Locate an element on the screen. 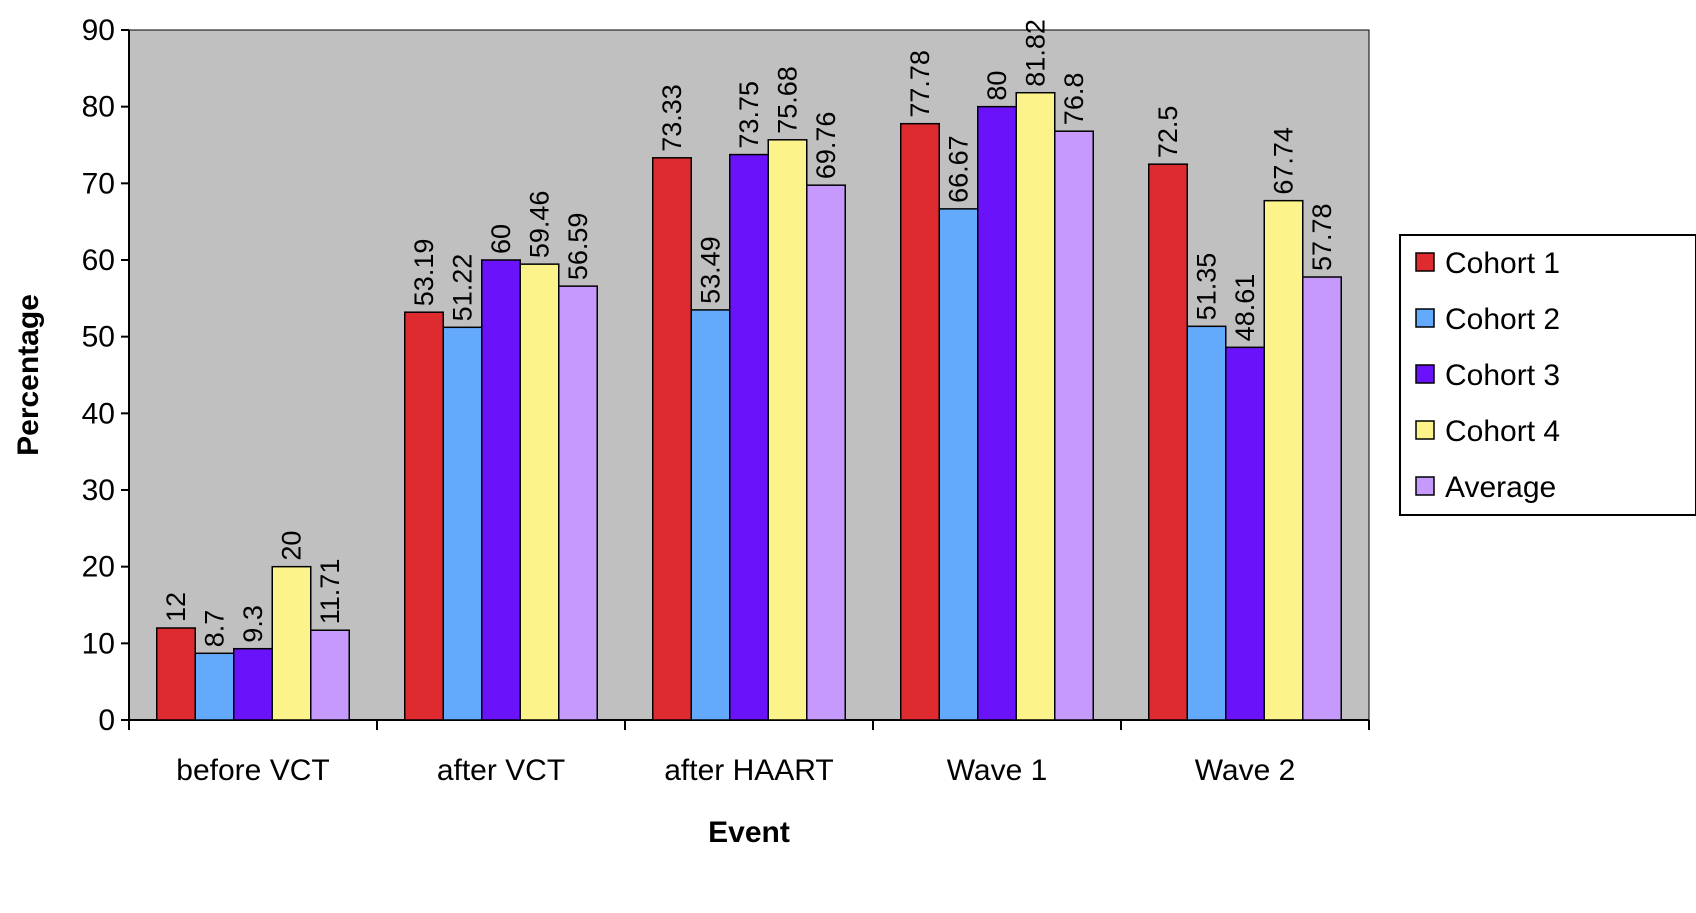 The height and width of the screenshot is (913, 1696). y-tick-label: 40 is located at coordinates (98, 413).